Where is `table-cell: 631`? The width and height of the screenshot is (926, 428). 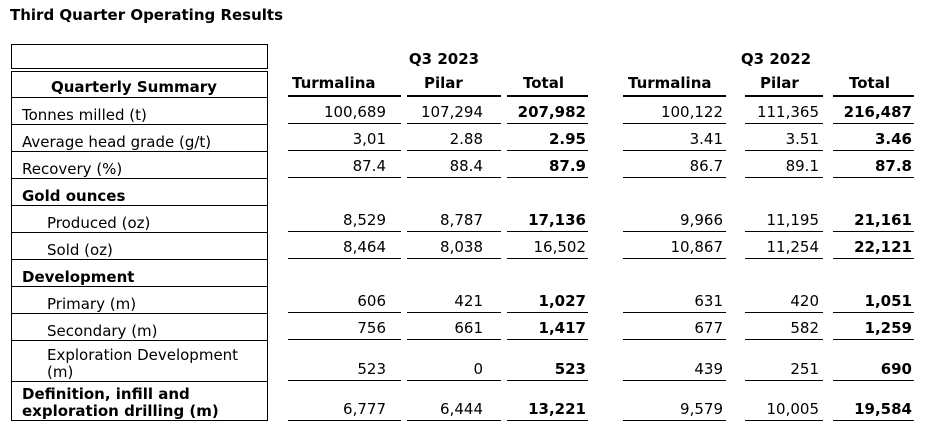 table-cell: 631 is located at coordinates (708, 301).